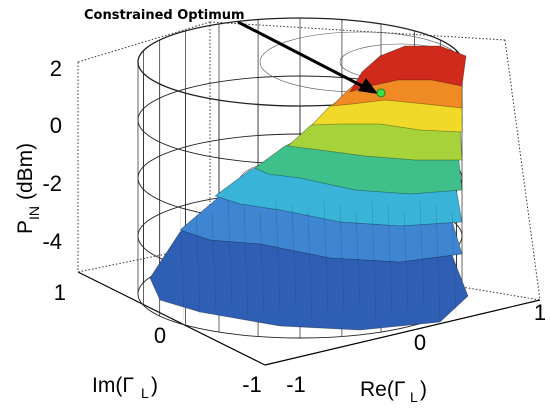 The image size is (550, 408). I want to click on z-axis-label-unit: (dBm), so click(25, 171).